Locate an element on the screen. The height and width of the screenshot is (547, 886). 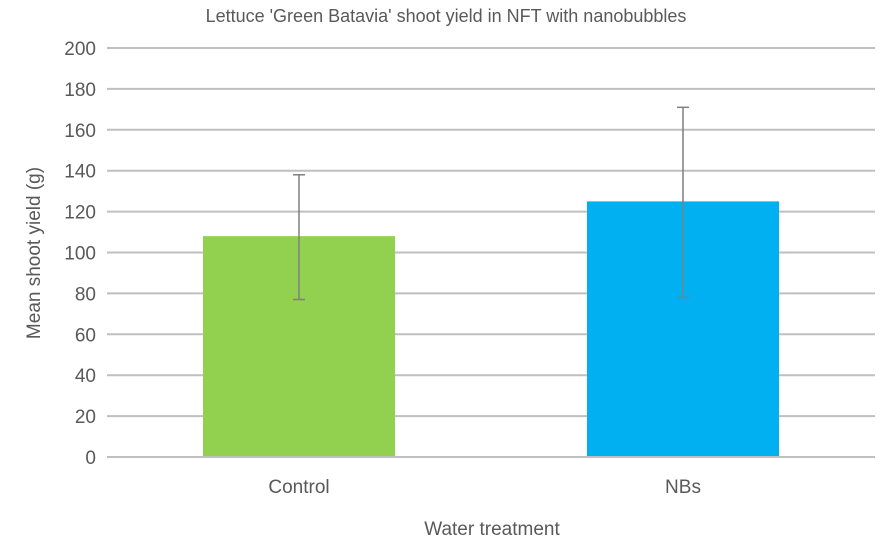
x-axis-title: Water treatment is located at coordinates (492, 529).